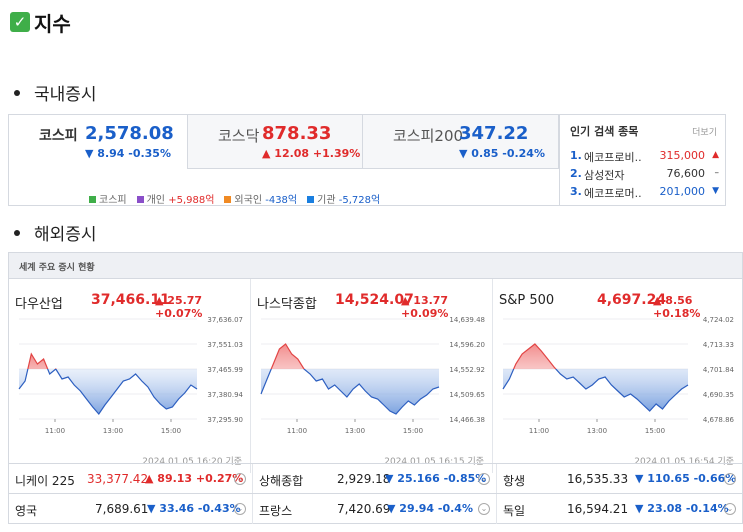  What do you see at coordinates (677, 307) in the screenshot?
I see `chart-change: ▲ 8.56 +0.18%` at bounding box center [677, 307].